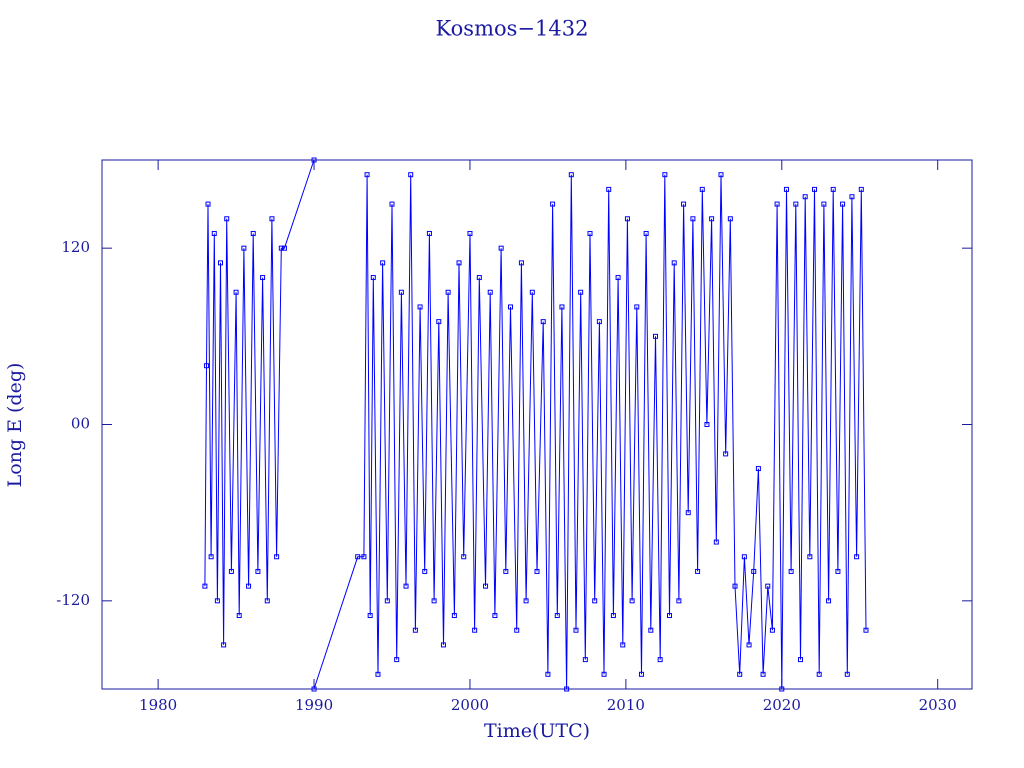 Image resolution: width=1024 pixels, height=768 pixels. I want to click on y-tick-label: -120, so click(73, 600).